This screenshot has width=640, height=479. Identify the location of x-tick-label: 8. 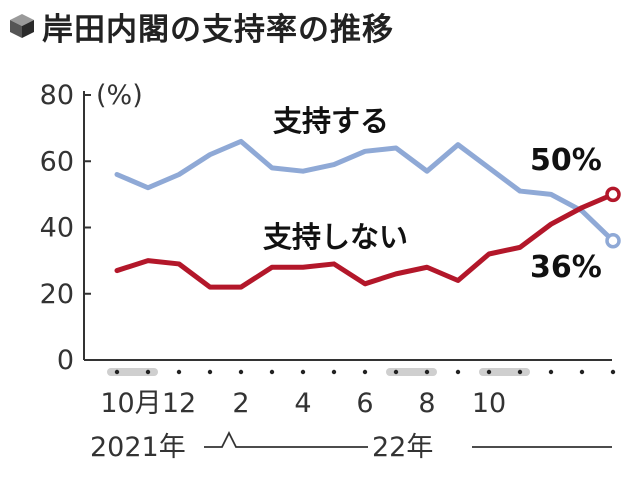
(426, 403).